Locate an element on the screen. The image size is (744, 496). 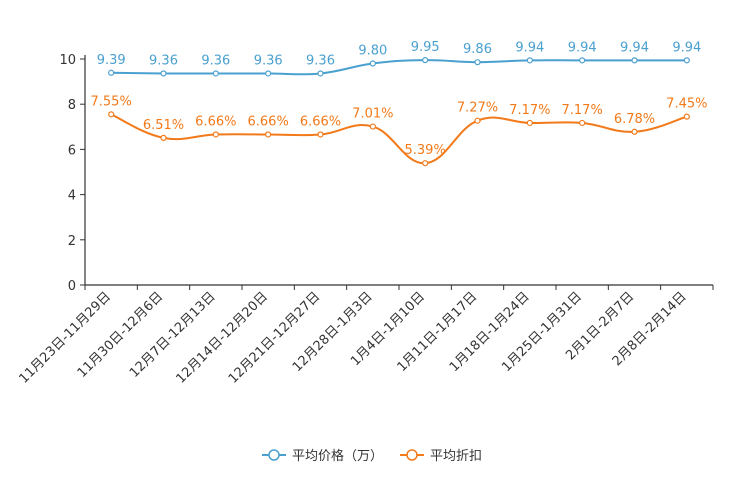
legend-item-avg-price: 平均价格（万） is located at coordinates (322, 456).